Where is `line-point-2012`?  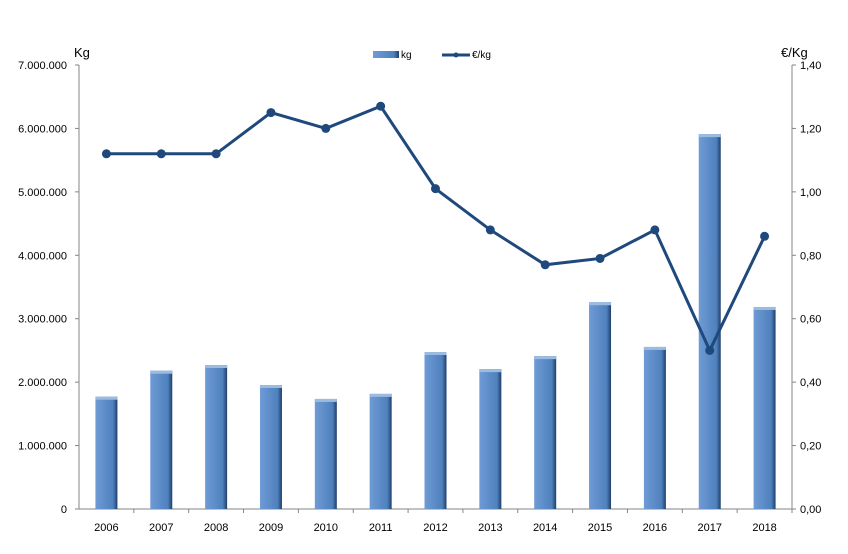
line-point-2012 is located at coordinates (435, 189).